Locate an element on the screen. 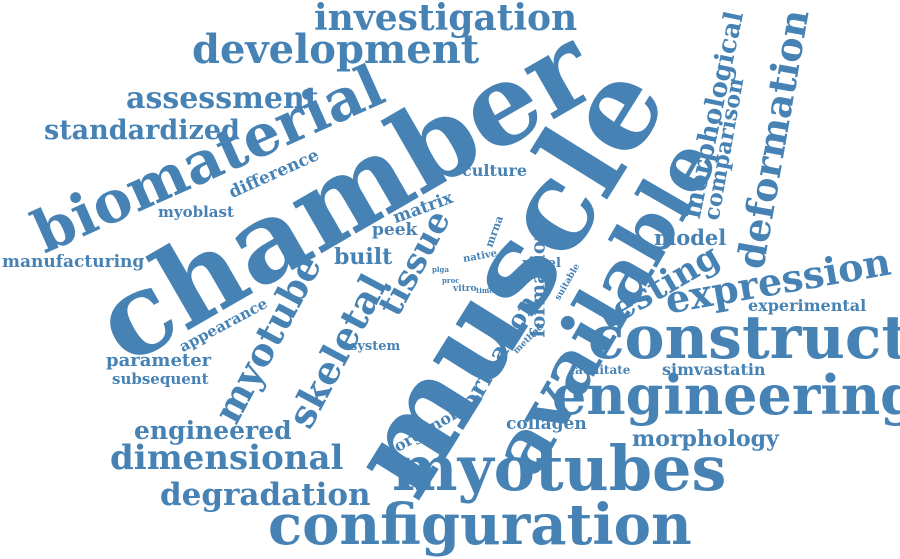  word-morphology: morphology is located at coordinates (705, 439).